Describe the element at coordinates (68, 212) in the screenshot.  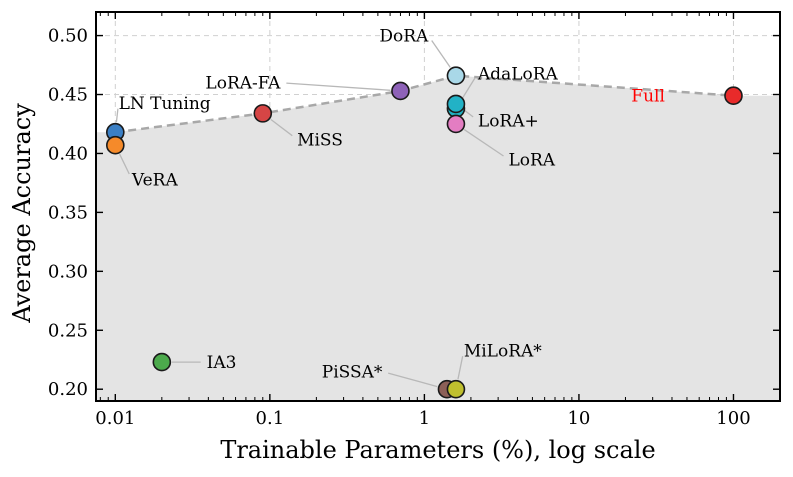
I see `y-tick-label: 0.35` at that location.